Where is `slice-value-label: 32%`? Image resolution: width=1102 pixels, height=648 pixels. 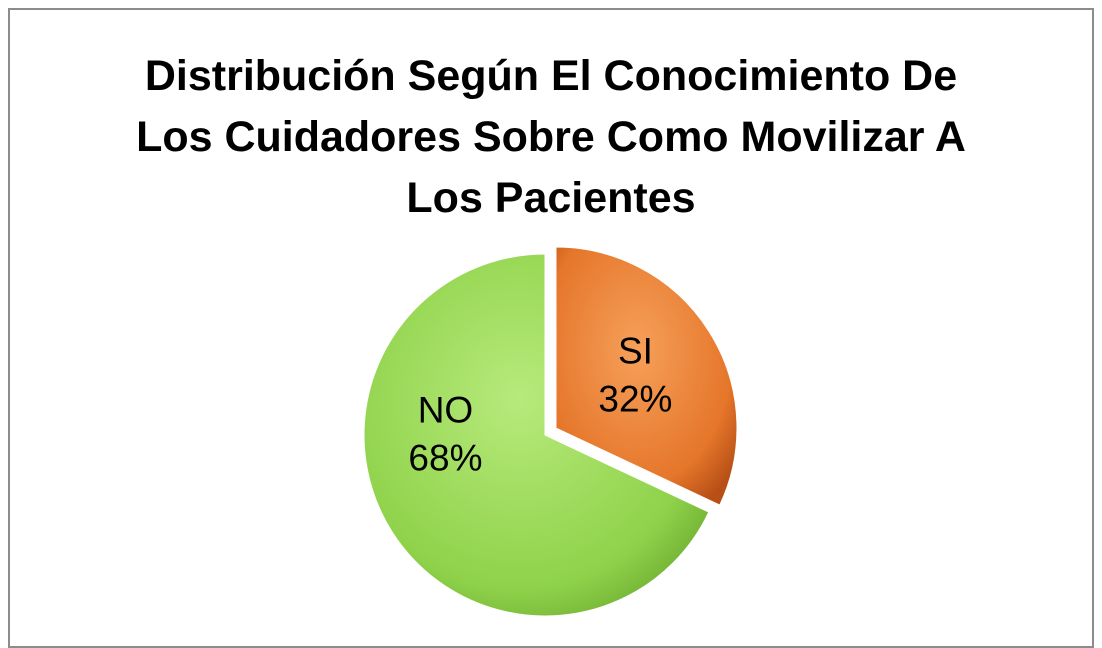
slice-value-label: 32% is located at coordinates (635, 398).